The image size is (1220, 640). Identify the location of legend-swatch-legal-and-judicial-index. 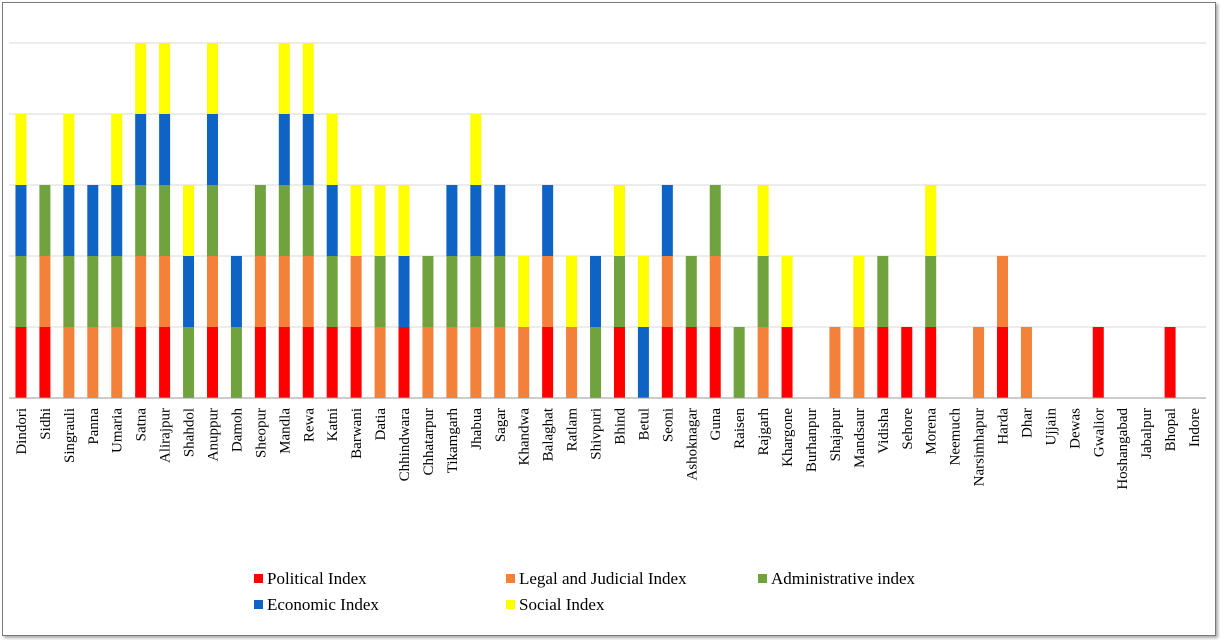
(510, 578).